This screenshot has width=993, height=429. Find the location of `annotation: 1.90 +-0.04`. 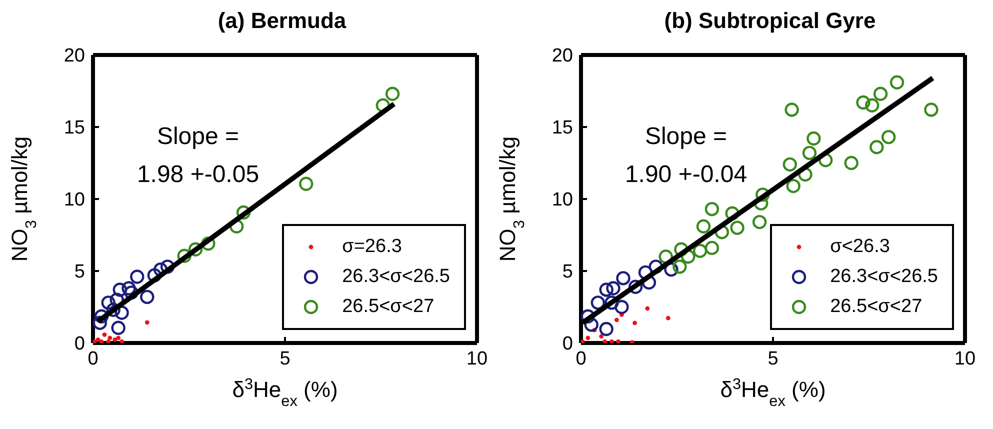

annotation: 1.90 +-0.04 is located at coordinates (686, 175).